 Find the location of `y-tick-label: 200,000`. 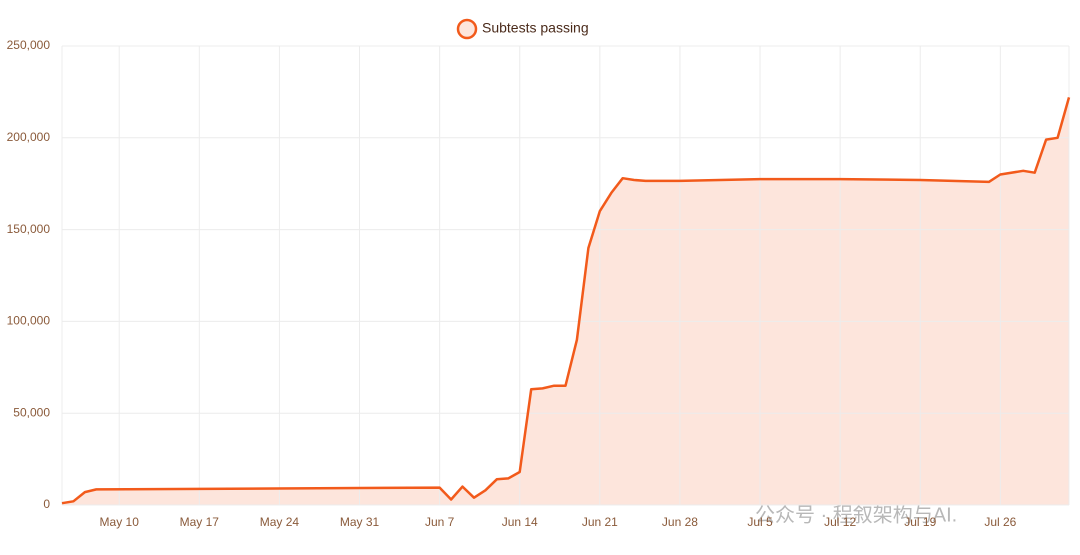

y-tick-label: 200,000 is located at coordinates (29, 137).